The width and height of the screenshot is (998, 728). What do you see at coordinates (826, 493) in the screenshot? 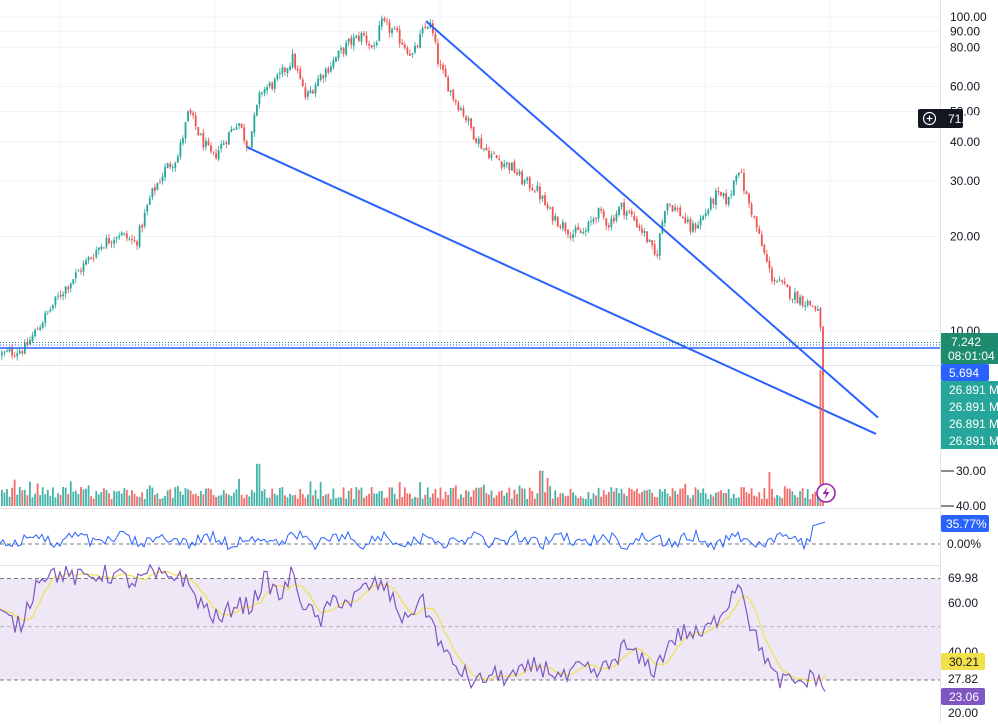
I see `alert-button` at bounding box center [826, 493].